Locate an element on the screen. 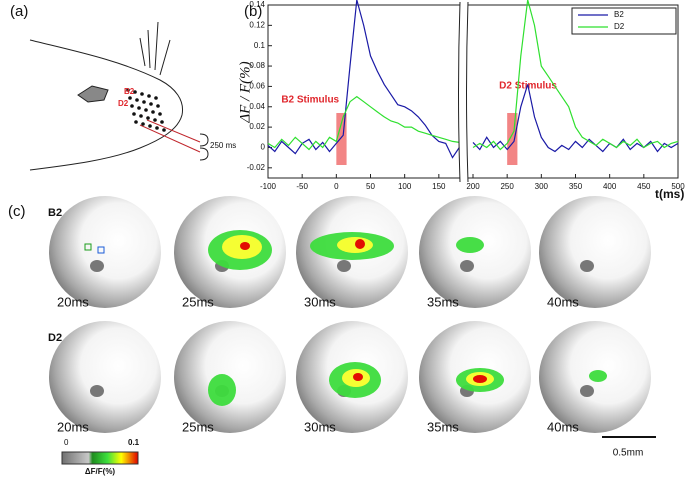 The height and width of the screenshot is (480, 685). panel-label: (b) is located at coordinates (253, 11).